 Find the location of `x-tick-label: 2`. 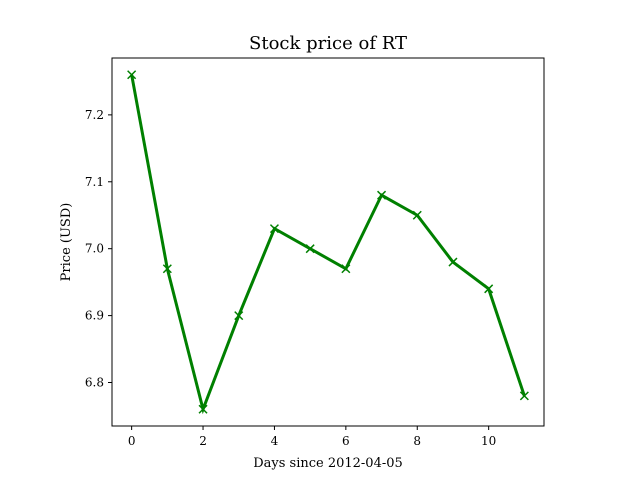

x-tick-label: 2 is located at coordinates (203, 441).